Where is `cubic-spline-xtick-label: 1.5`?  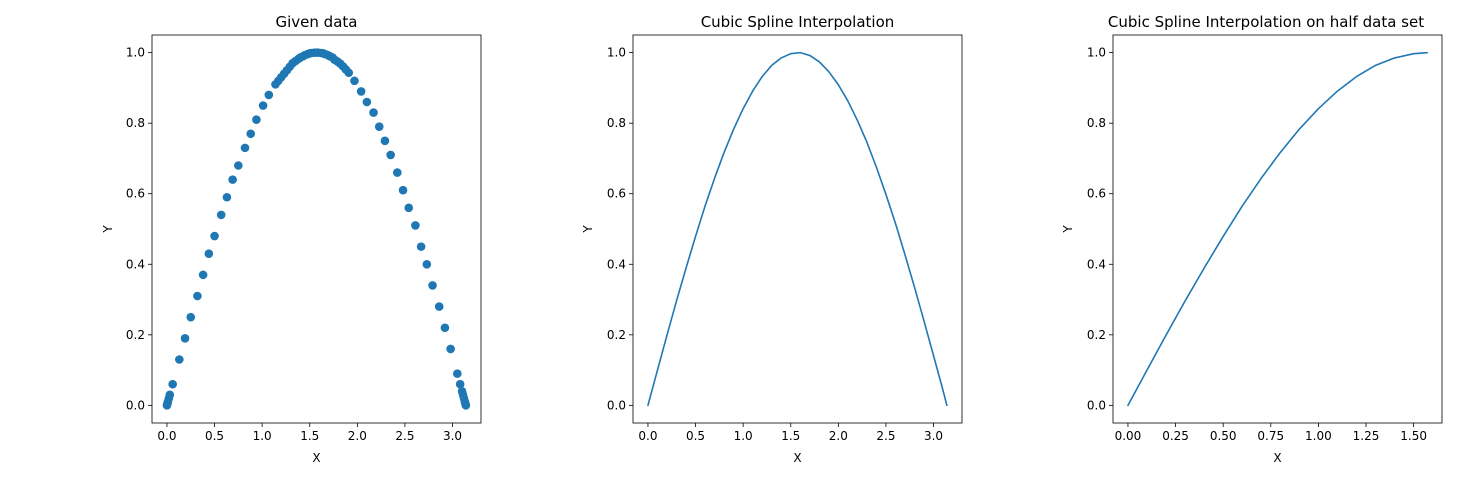 cubic-spline-xtick-label: 1.5 is located at coordinates (790, 436).